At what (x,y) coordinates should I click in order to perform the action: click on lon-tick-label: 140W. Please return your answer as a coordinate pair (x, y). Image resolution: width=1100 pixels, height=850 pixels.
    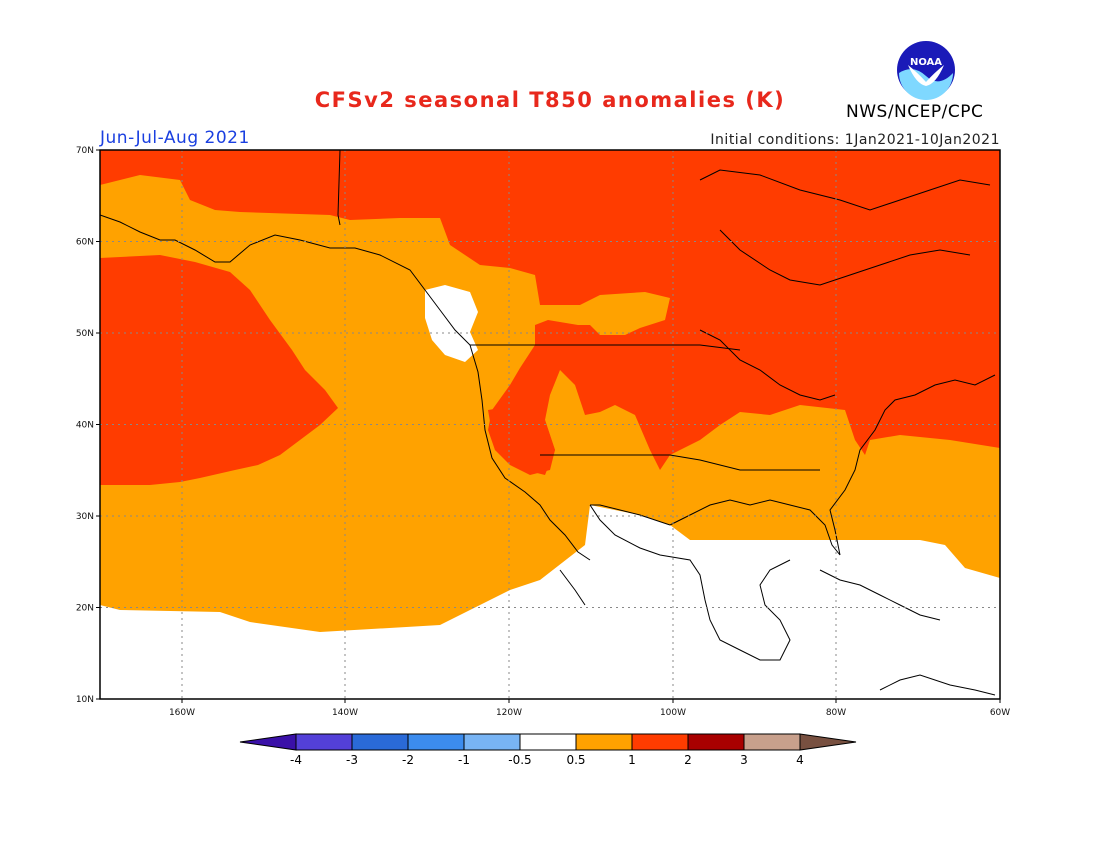
    Looking at the image, I should click on (345, 713).